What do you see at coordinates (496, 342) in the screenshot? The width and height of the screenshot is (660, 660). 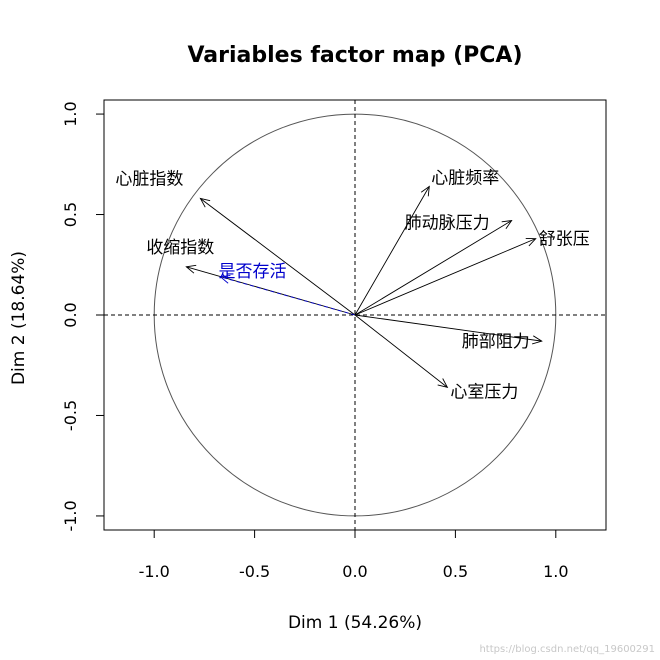 I see `variable-label: 肺部阻力` at bounding box center [496, 342].